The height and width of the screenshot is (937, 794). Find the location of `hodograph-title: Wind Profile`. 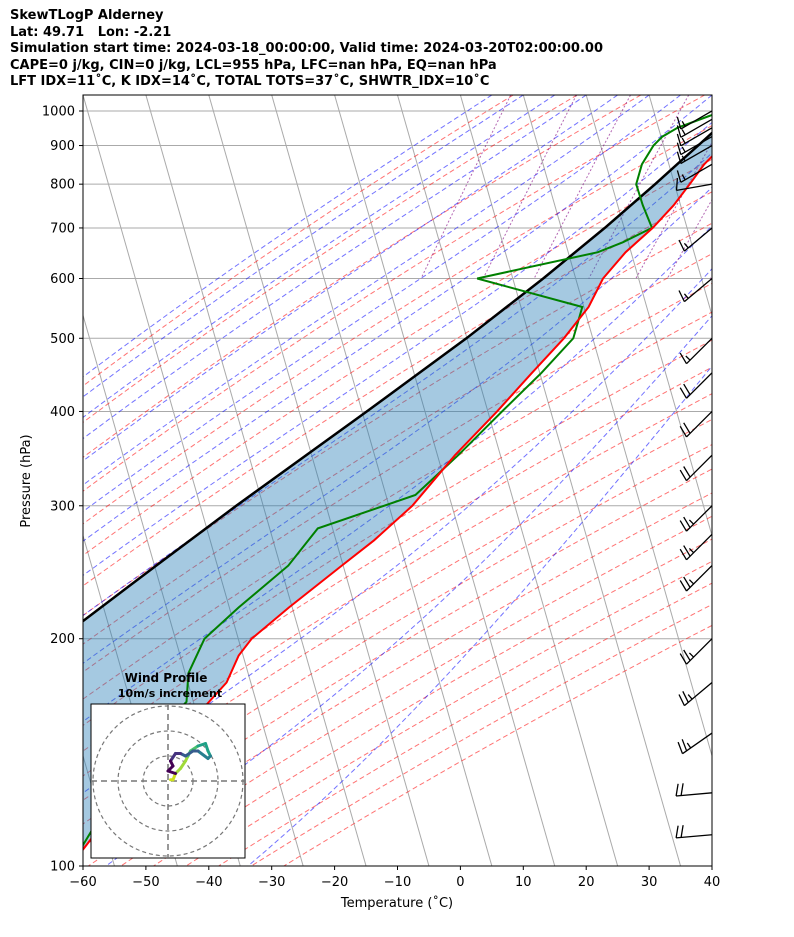

hodograph-title: Wind Profile is located at coordinates (166, 678).